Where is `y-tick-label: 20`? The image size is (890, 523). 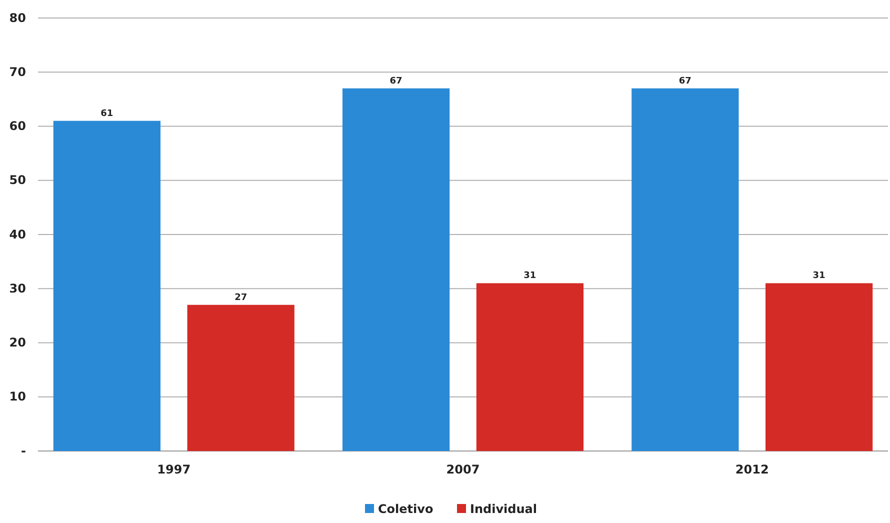 y-tick-label: 20 is located at coordinates (17, 343).